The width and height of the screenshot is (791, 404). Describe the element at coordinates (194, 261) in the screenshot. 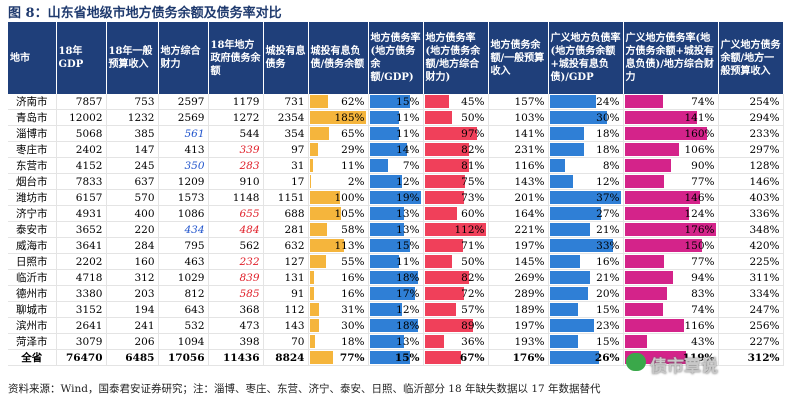

I see `cell-text: 463` at that location.